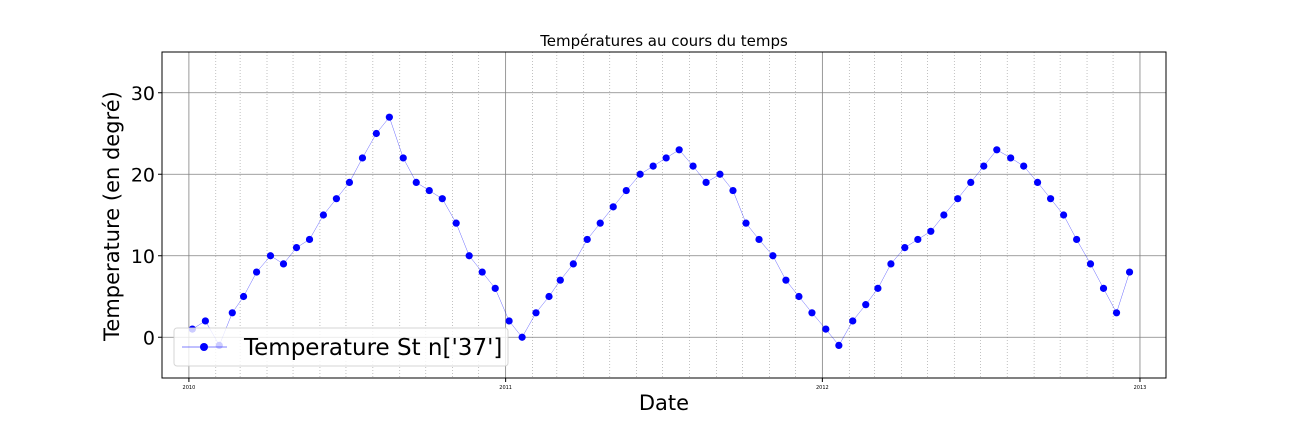 Image resolution: width=1296 pixels, height=436 pixels. I want to click on x-tick-label: 2012, so click(822, 388).